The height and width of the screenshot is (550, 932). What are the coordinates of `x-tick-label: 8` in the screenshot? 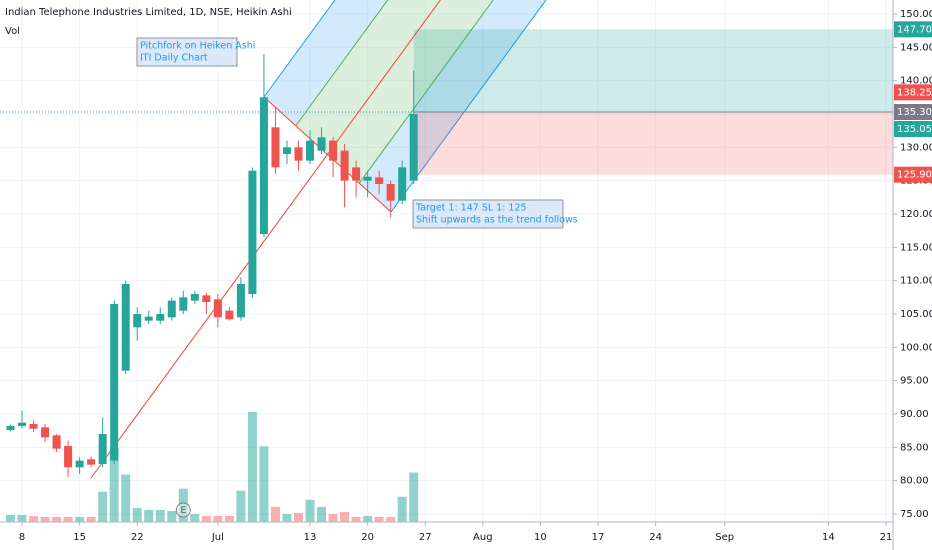 It's located at (22, 537).